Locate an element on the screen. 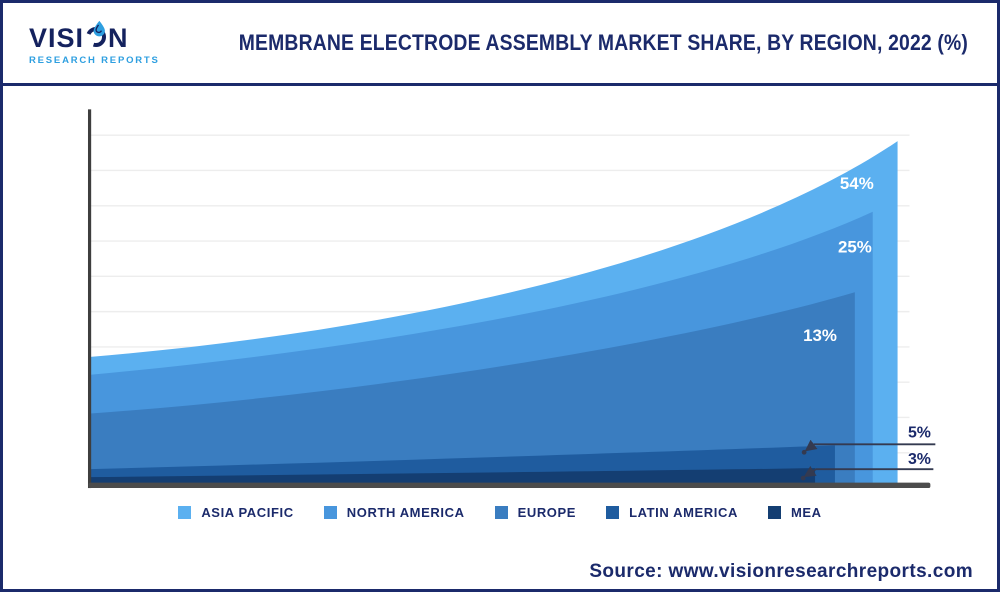 Image resolution: width=1000 pixels, height=592 pixels. value-label-north-america: 25% is located at coordinates (855, 246).